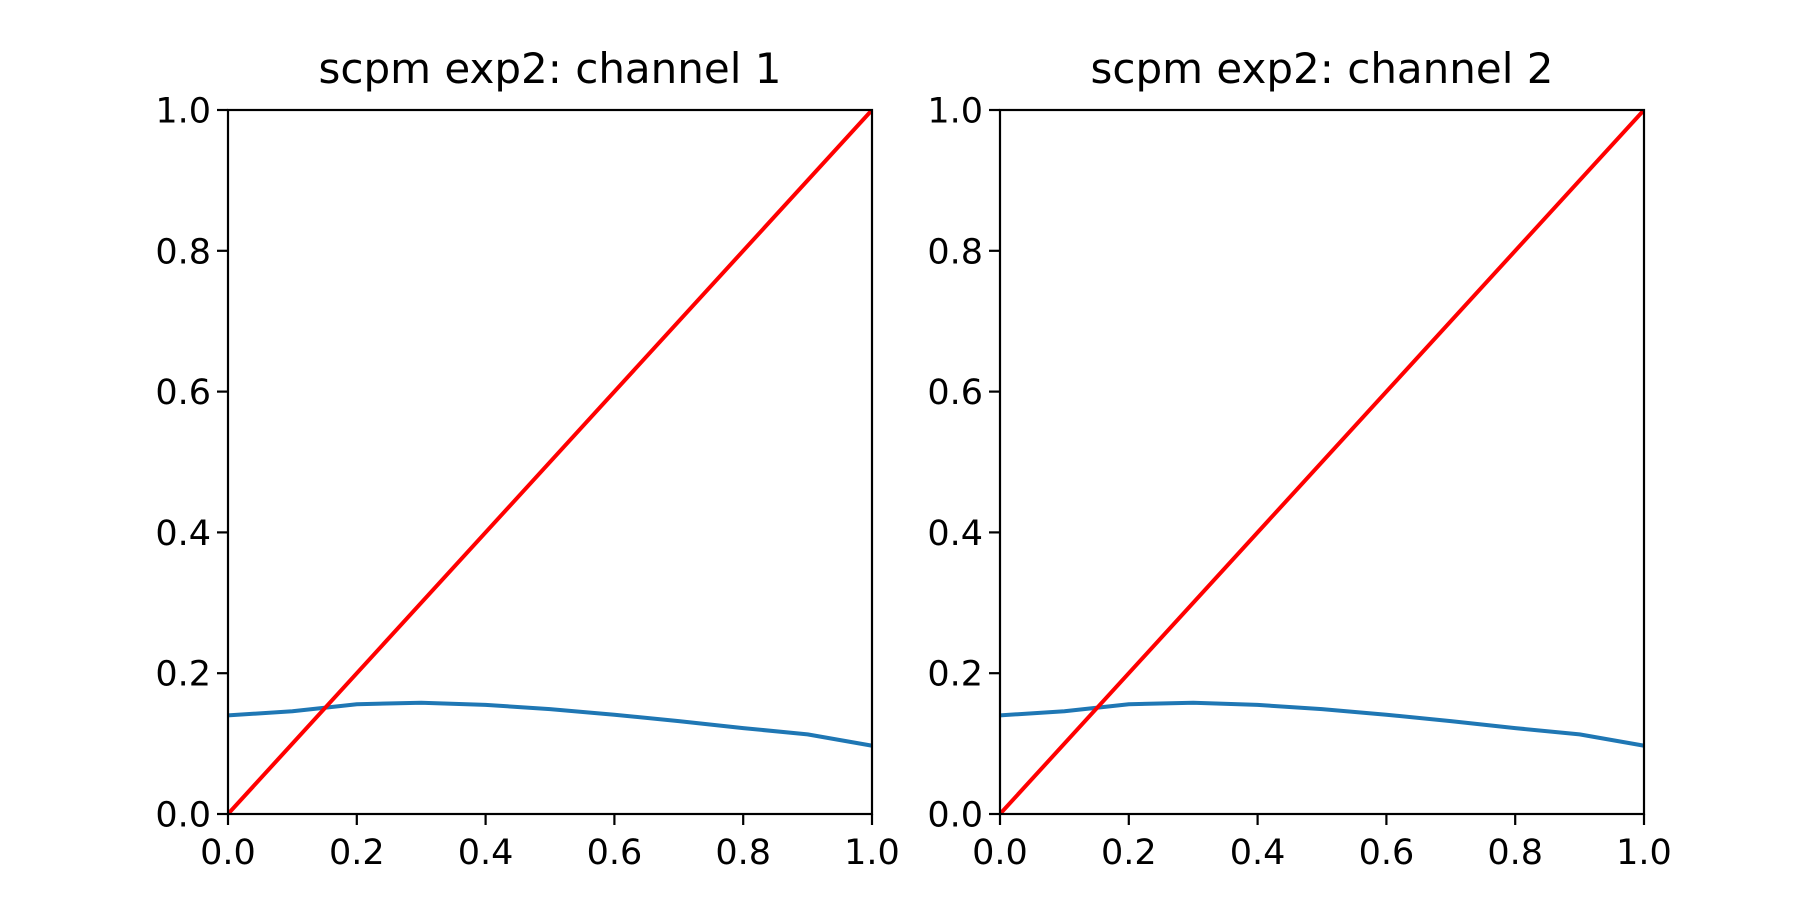 The width and height of the screenshot is (1800, 900). I want to click on chart-title: scpm exp2: channel 2, so click(1321, 68).